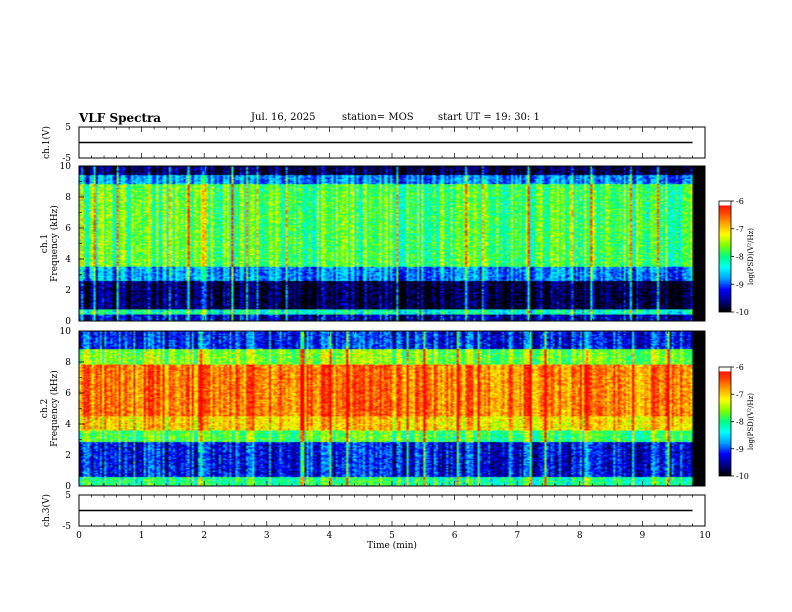 This screenshot has width=792, height=612. I want to click on x-axis-label: Time (min), so click(392, 545).